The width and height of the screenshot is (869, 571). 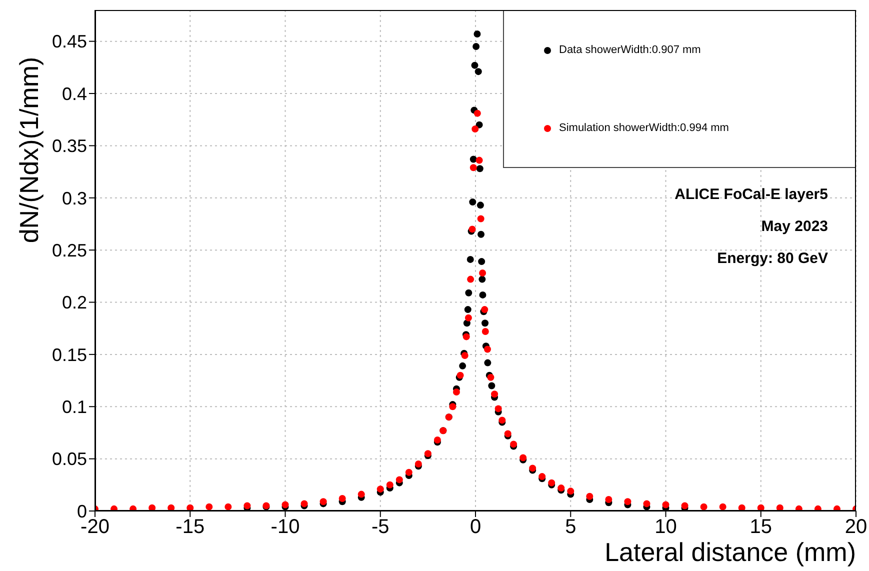 I want to click on annotation: Energy: 80 GeV, so click(x=772, y=258).